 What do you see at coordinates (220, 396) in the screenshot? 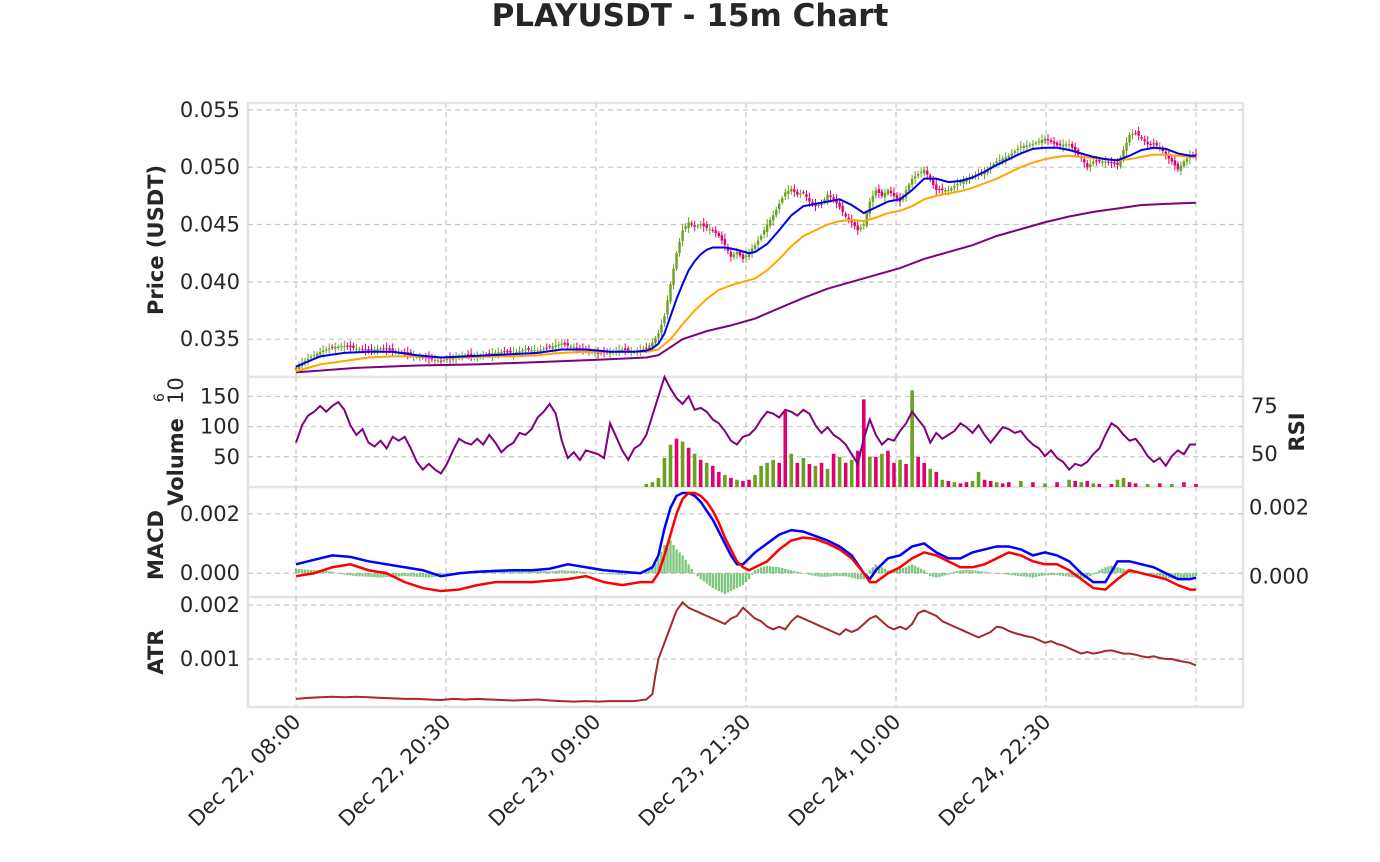
I see `volume-y-tick-label: 150` at bounding box center [220, 396].